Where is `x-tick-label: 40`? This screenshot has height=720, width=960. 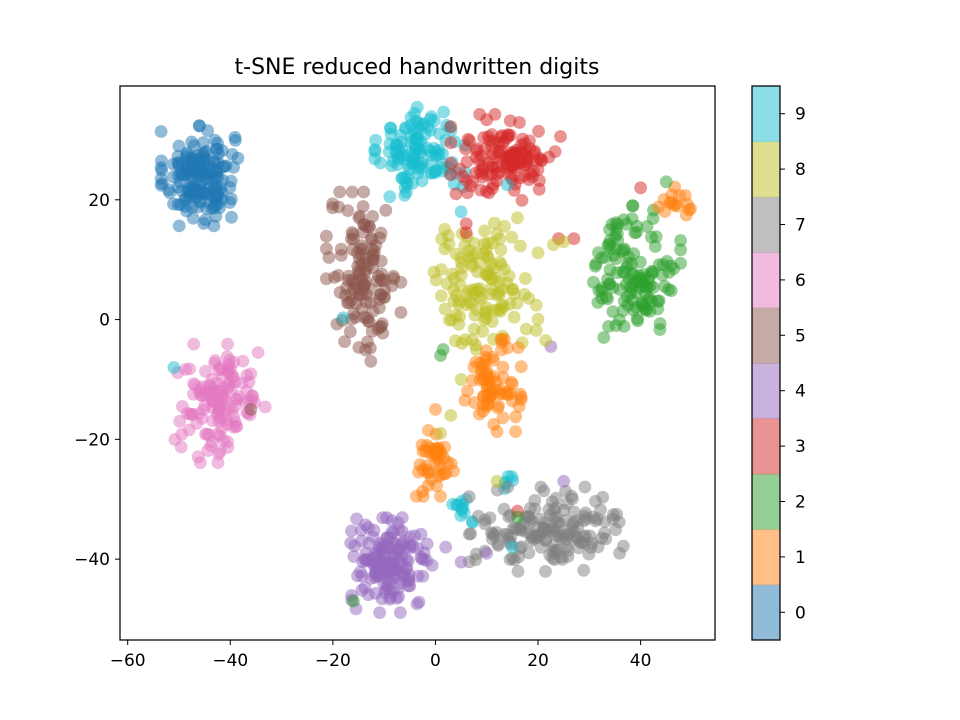
x-tick-label: 40 is located at coordinates (641, 661).